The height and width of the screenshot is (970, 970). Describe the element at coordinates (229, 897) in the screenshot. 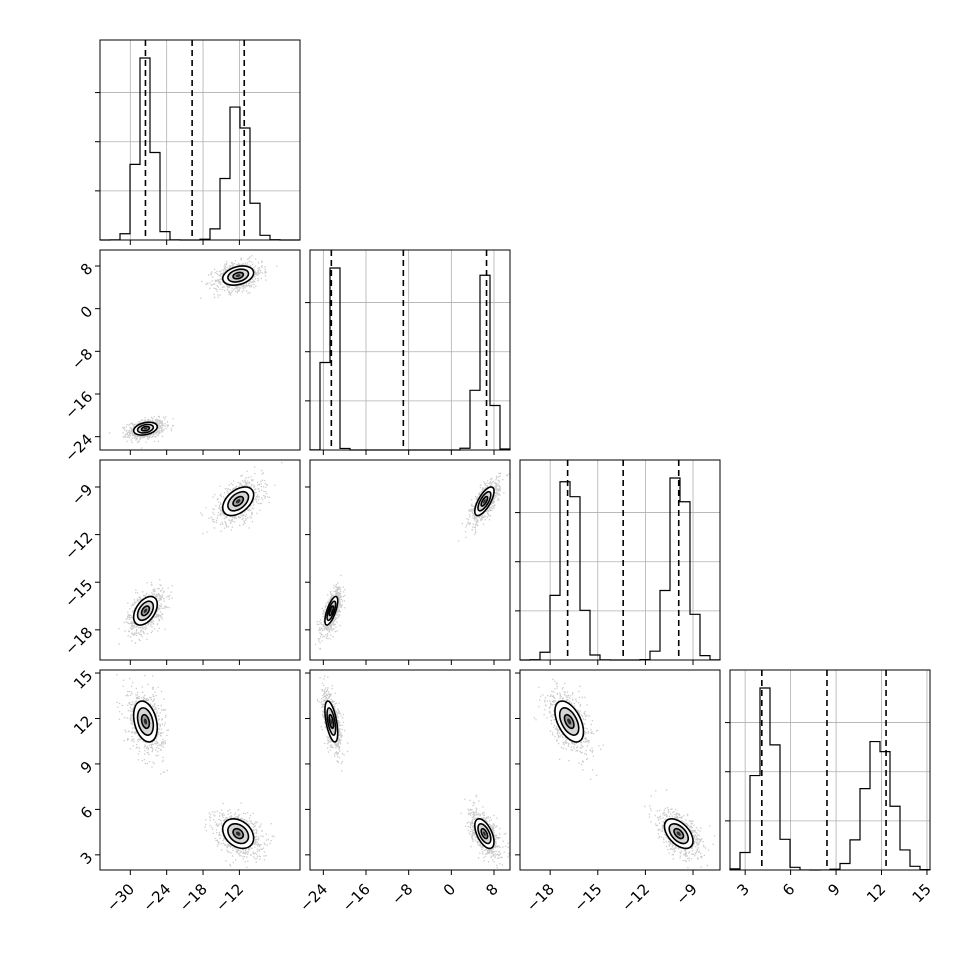

I see `xtick-label-0-3: −12` at that location.